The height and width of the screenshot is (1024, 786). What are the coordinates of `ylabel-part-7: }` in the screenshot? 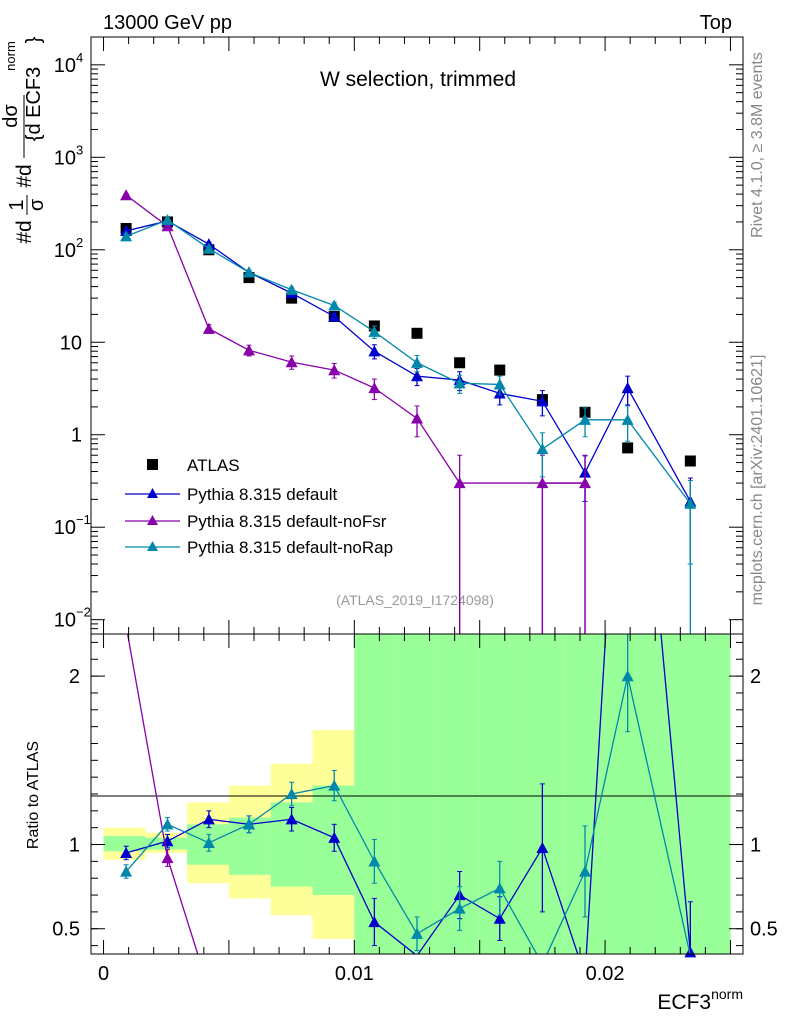 It's located at (34, 39).